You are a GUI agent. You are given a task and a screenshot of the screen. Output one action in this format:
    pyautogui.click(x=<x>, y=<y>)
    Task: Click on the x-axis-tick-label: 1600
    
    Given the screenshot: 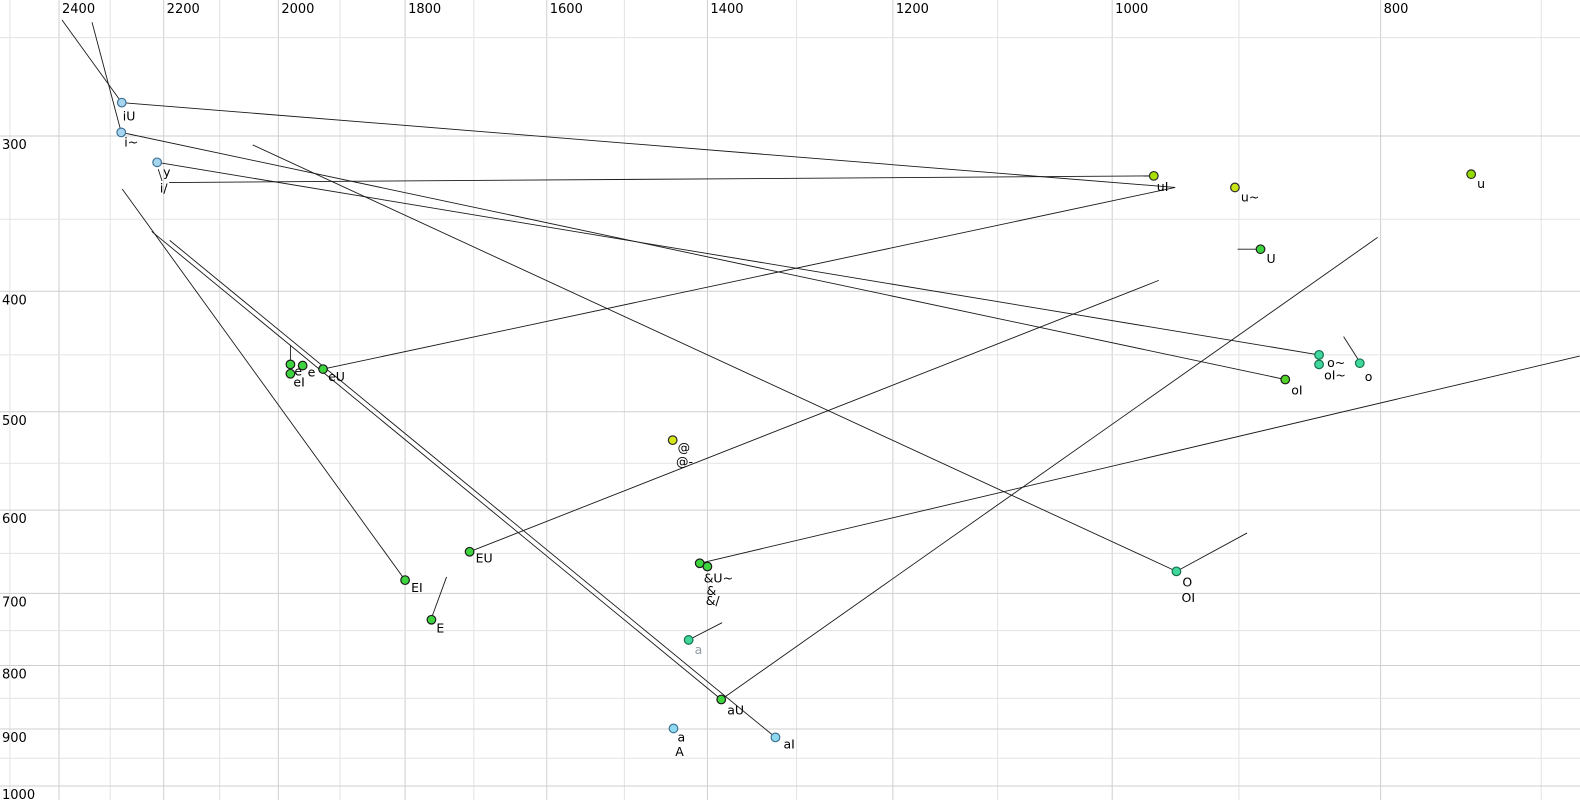 What is the action you would take?
    pyautogui.click(x=566, y=9)
    